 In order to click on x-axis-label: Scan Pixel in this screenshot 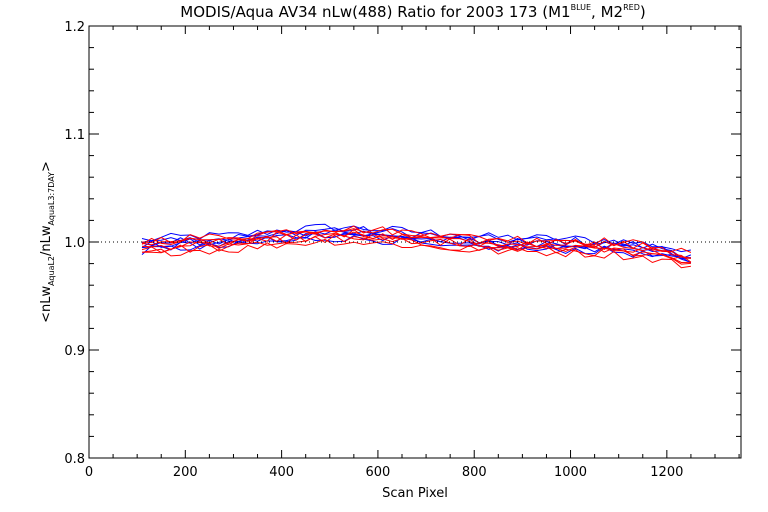, I will do `click(415, 493)`.